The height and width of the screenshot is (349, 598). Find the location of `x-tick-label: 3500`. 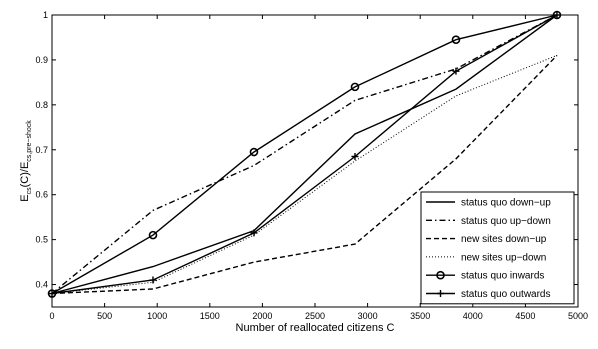

x-tick-label: 3500 is located at coordinates (420, 316).